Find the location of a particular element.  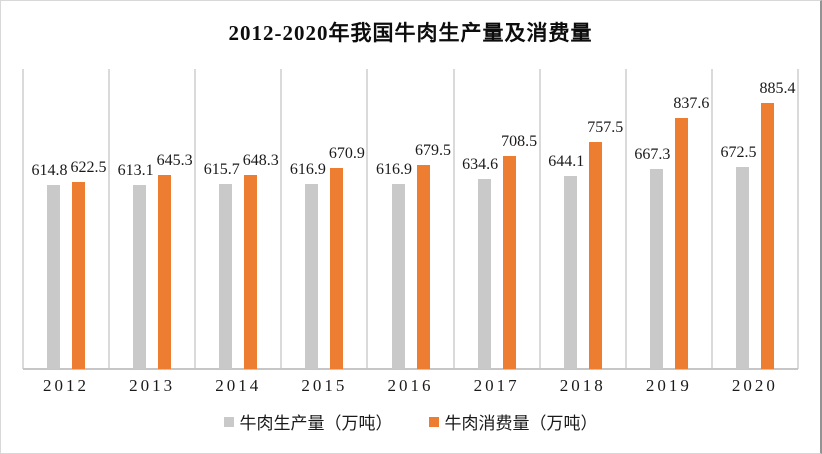

label-consumption-2014: 648.3 is located at coordinates (260, 160).